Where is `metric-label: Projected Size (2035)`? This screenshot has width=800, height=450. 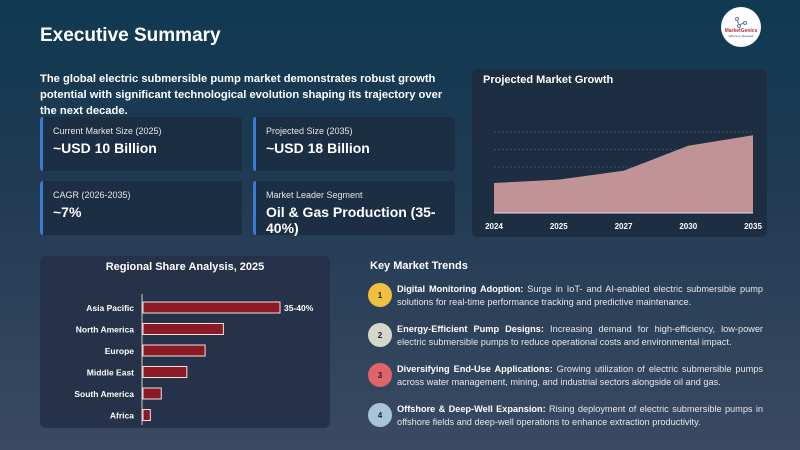
metric-label: Projected Size (2035) is located at coordinates (309, 131).